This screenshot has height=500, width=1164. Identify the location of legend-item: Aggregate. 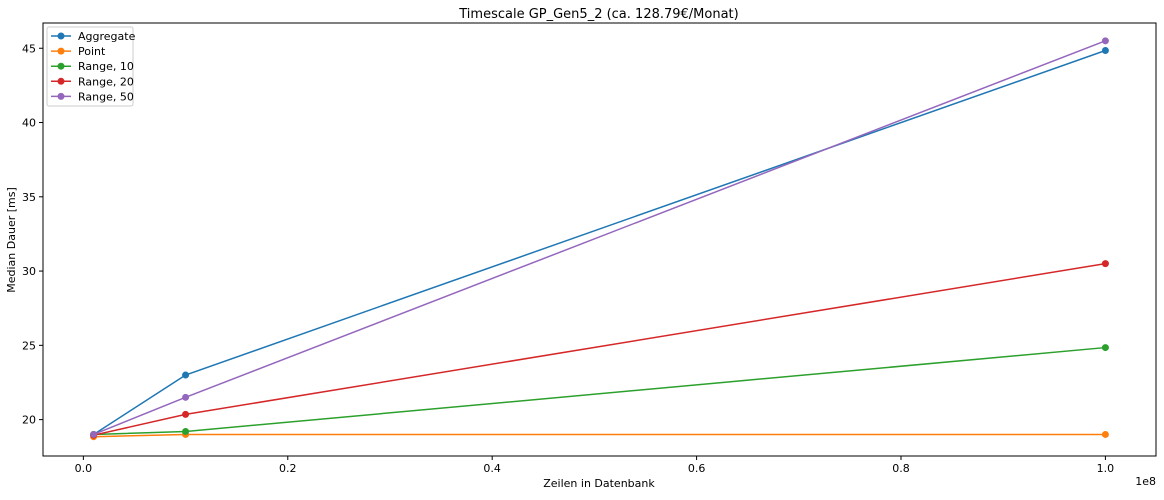
(93, 36).